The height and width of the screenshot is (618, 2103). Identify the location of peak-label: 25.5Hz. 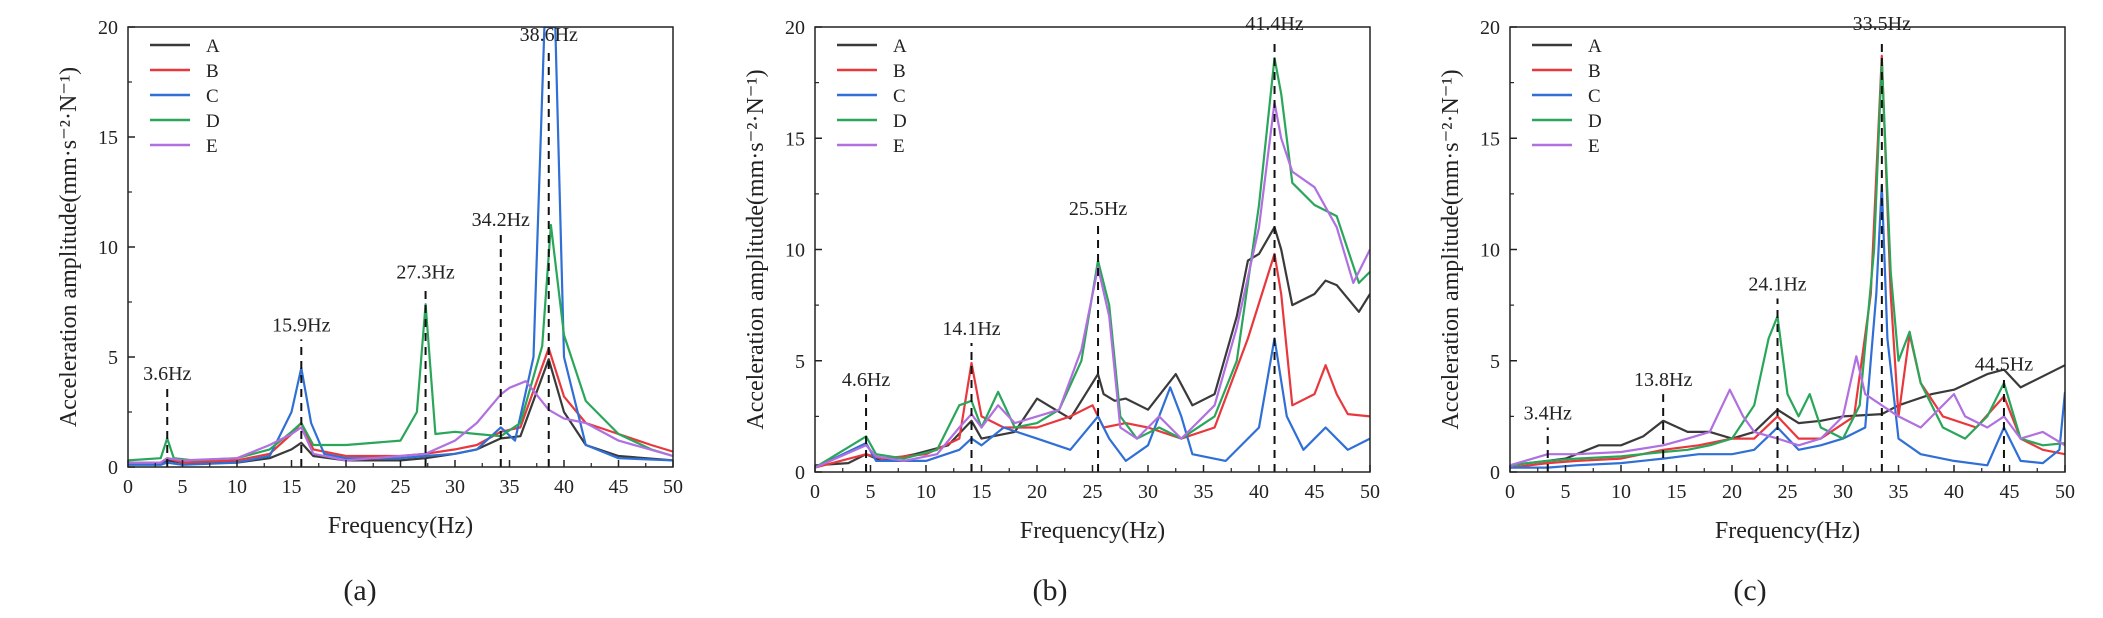
(1098, 209).